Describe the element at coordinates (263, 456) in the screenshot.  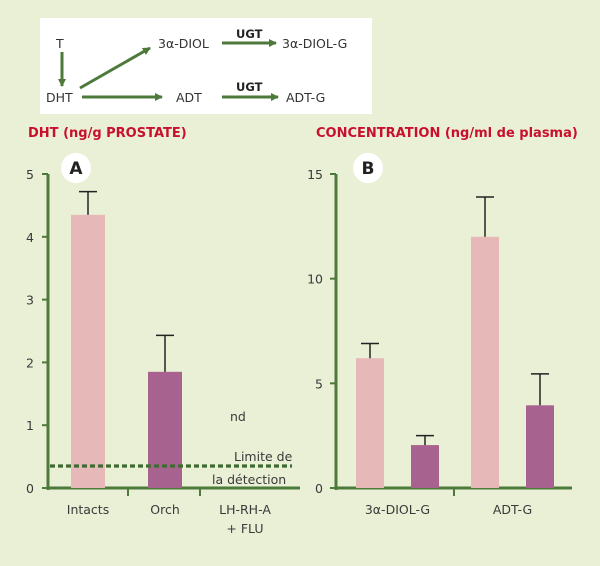
I see `detection-label-1: Limite de` at that location.